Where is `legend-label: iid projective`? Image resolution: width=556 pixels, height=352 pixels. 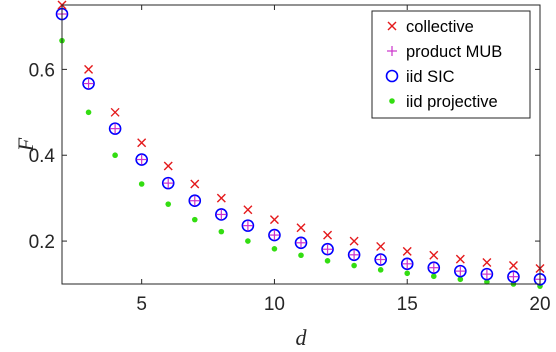 legend-label: iid projective is located at coordinates (452, 102).